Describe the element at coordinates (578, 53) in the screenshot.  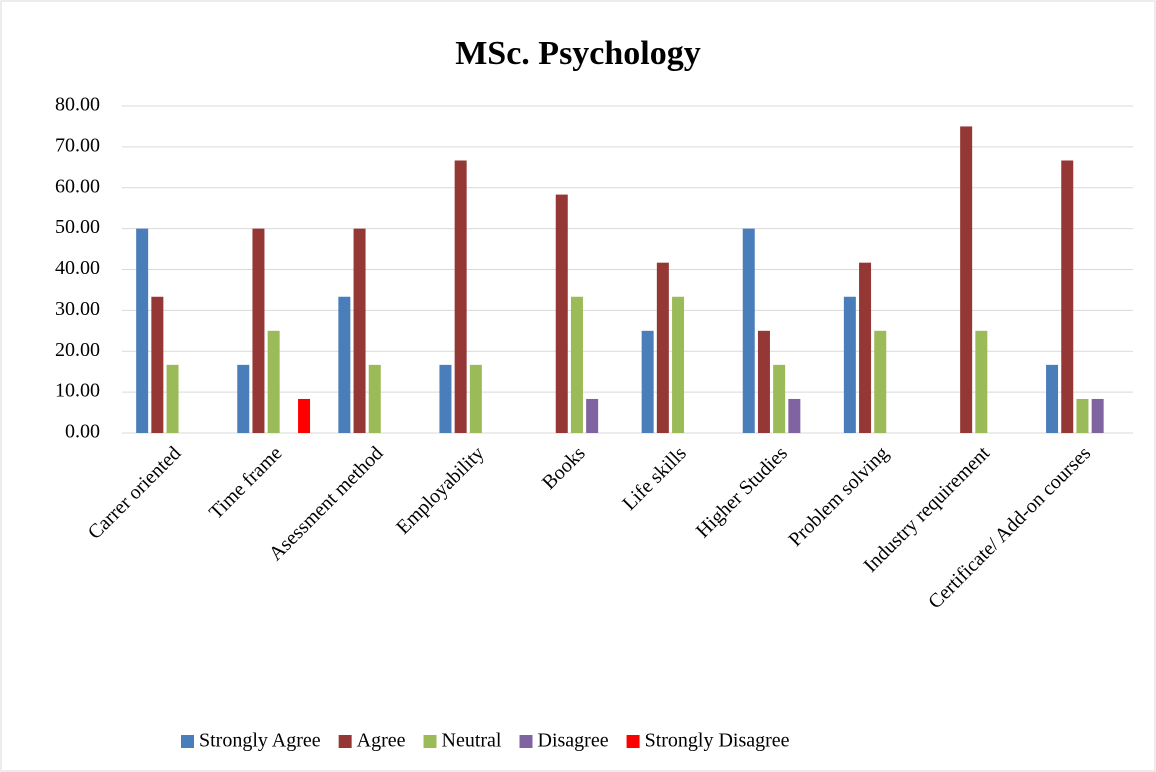
I see `chart-title: MSc. Psychology` at that location.